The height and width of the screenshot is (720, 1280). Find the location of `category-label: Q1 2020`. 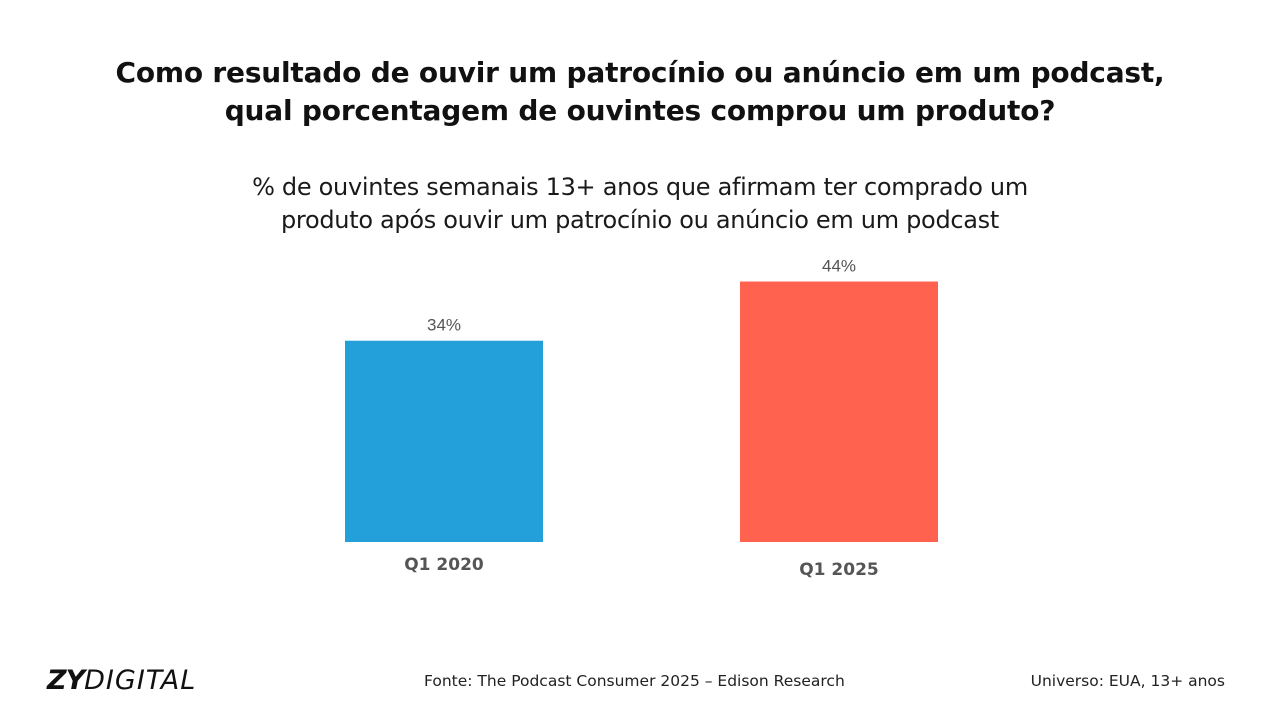

category-label: Q1 2020 is located at coordinates (444, 565).